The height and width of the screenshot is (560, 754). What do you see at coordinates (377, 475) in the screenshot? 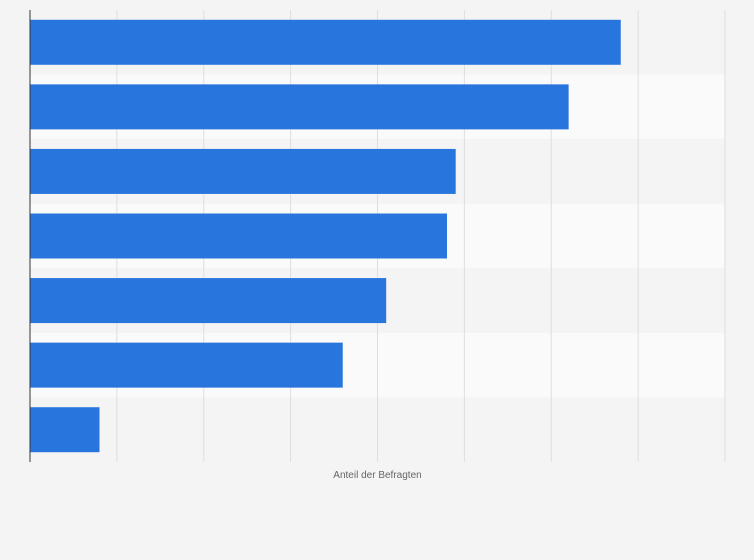
I see `x-axis-title: Anteil der Befragten` at bounding box center [377, 475].